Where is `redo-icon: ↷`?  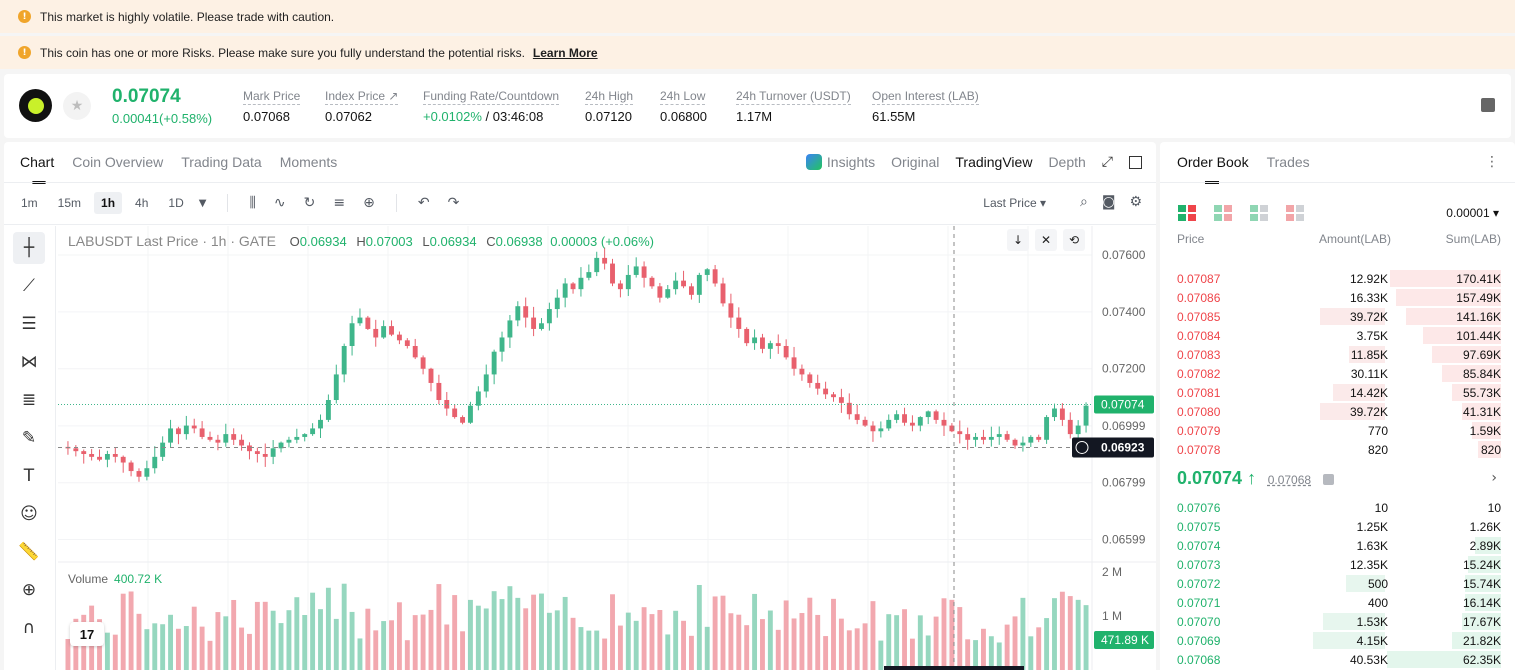
redo-icon: ↷ is located at coordinates (453, 203).